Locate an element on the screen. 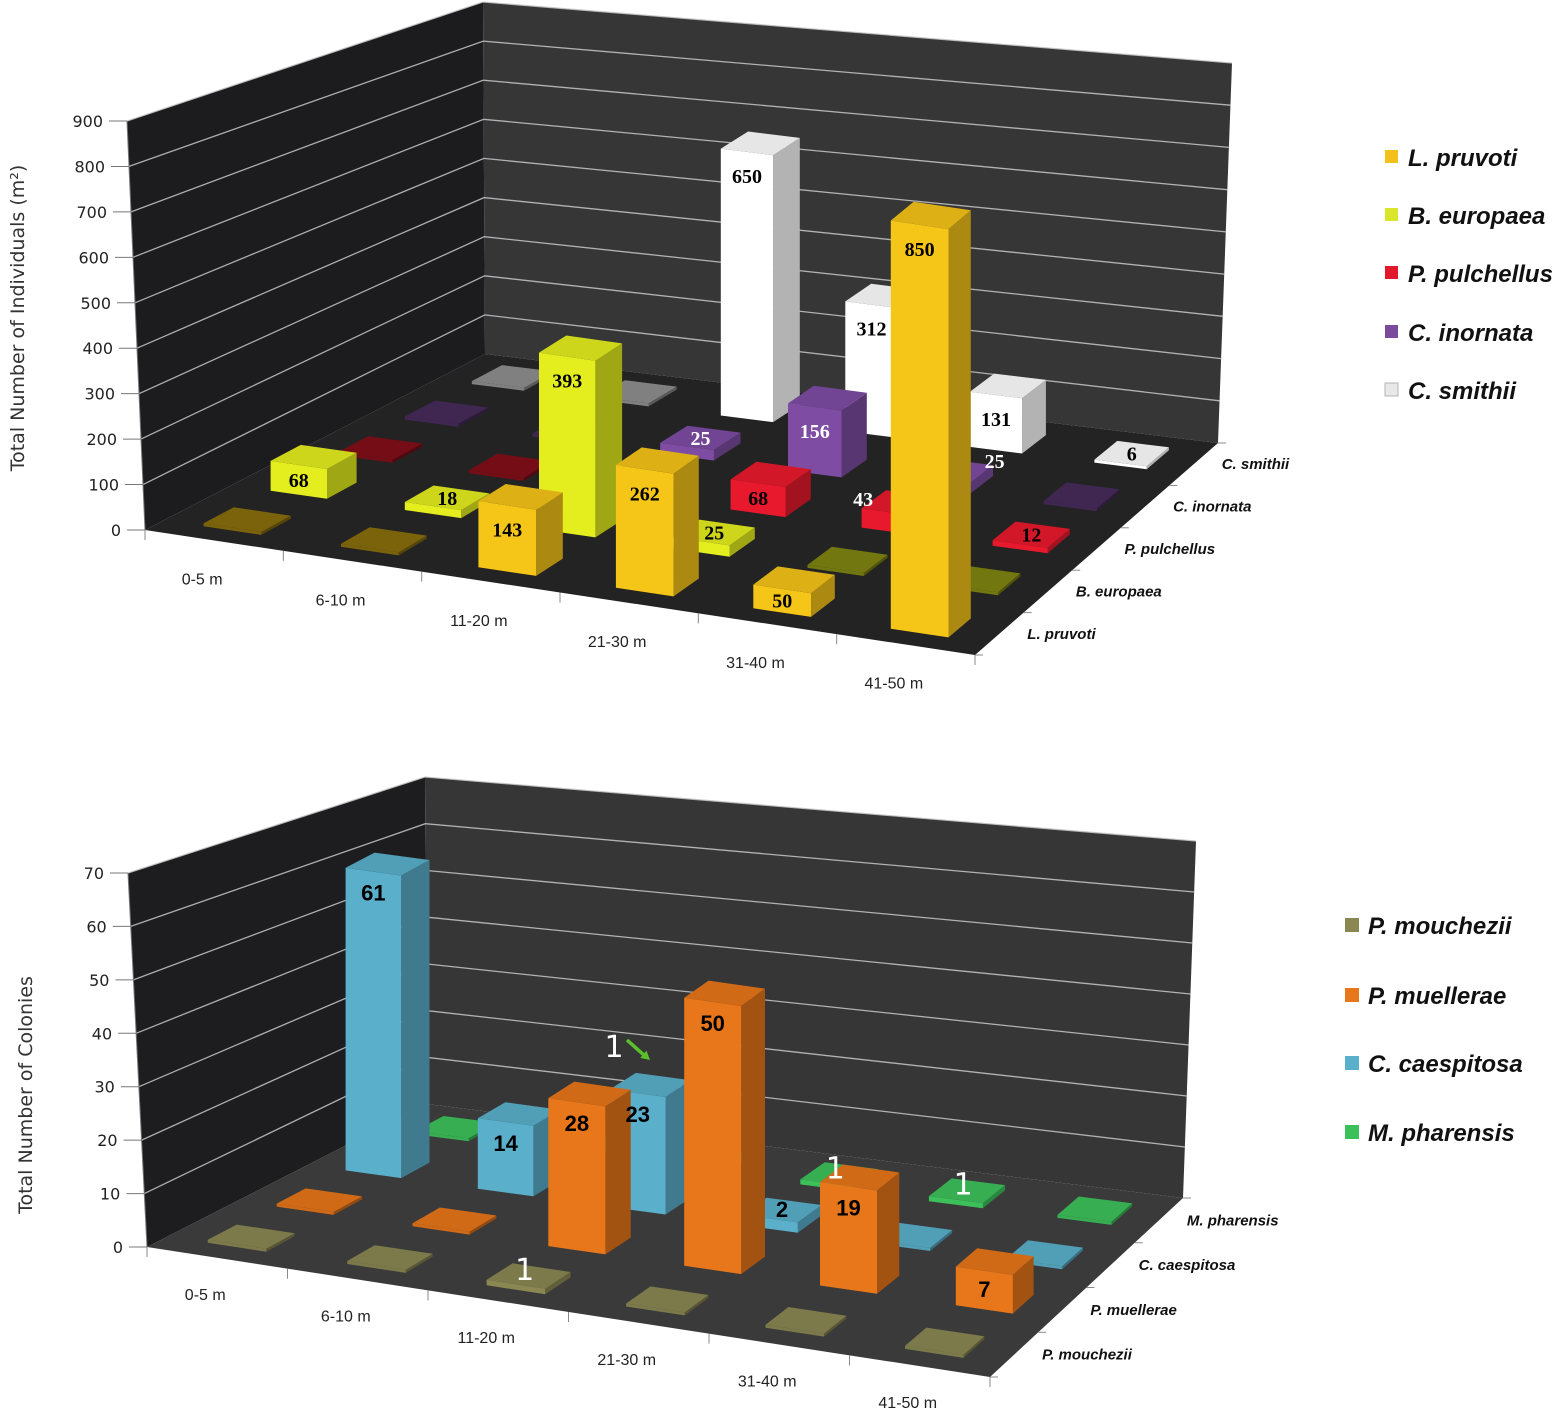 The height and width of the screenshot is (1414, 1567). x-axis: 0-5 m 6-10 m 11-20 m 21-30 m 31-40 m 41-50 m is located at coordinates (560, 611).